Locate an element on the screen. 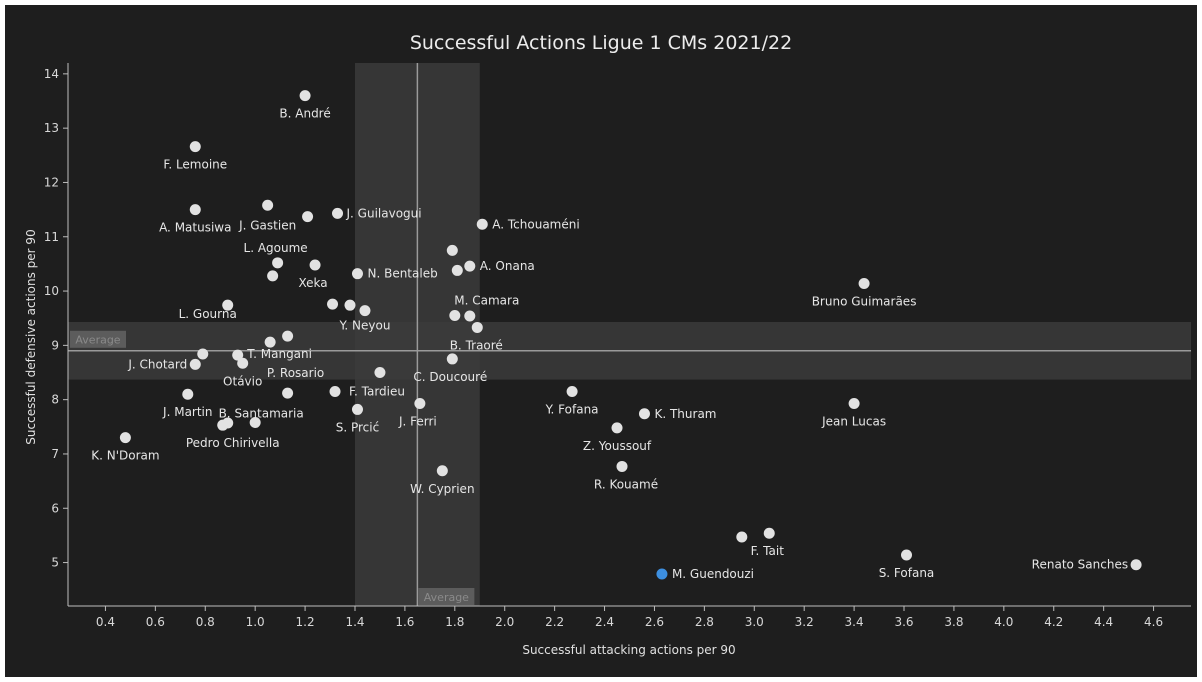 This screenshot has height=682, width=1202. data-point-s-fofana is located at coordinates (907, 555).